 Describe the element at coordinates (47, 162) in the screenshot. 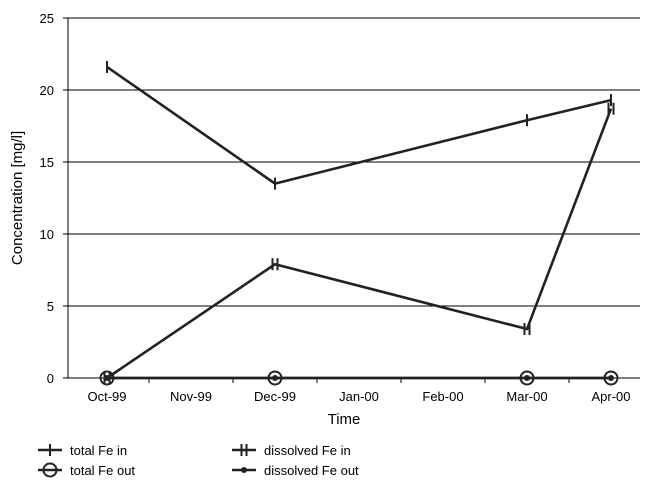

I see `y-tick-label: 15` at that location.